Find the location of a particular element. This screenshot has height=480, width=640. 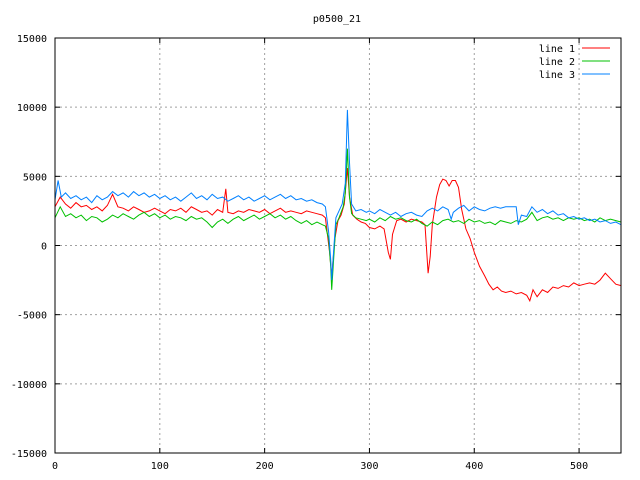

legend: line 1 line 2 line 3 is located at coordinates (574, 62).